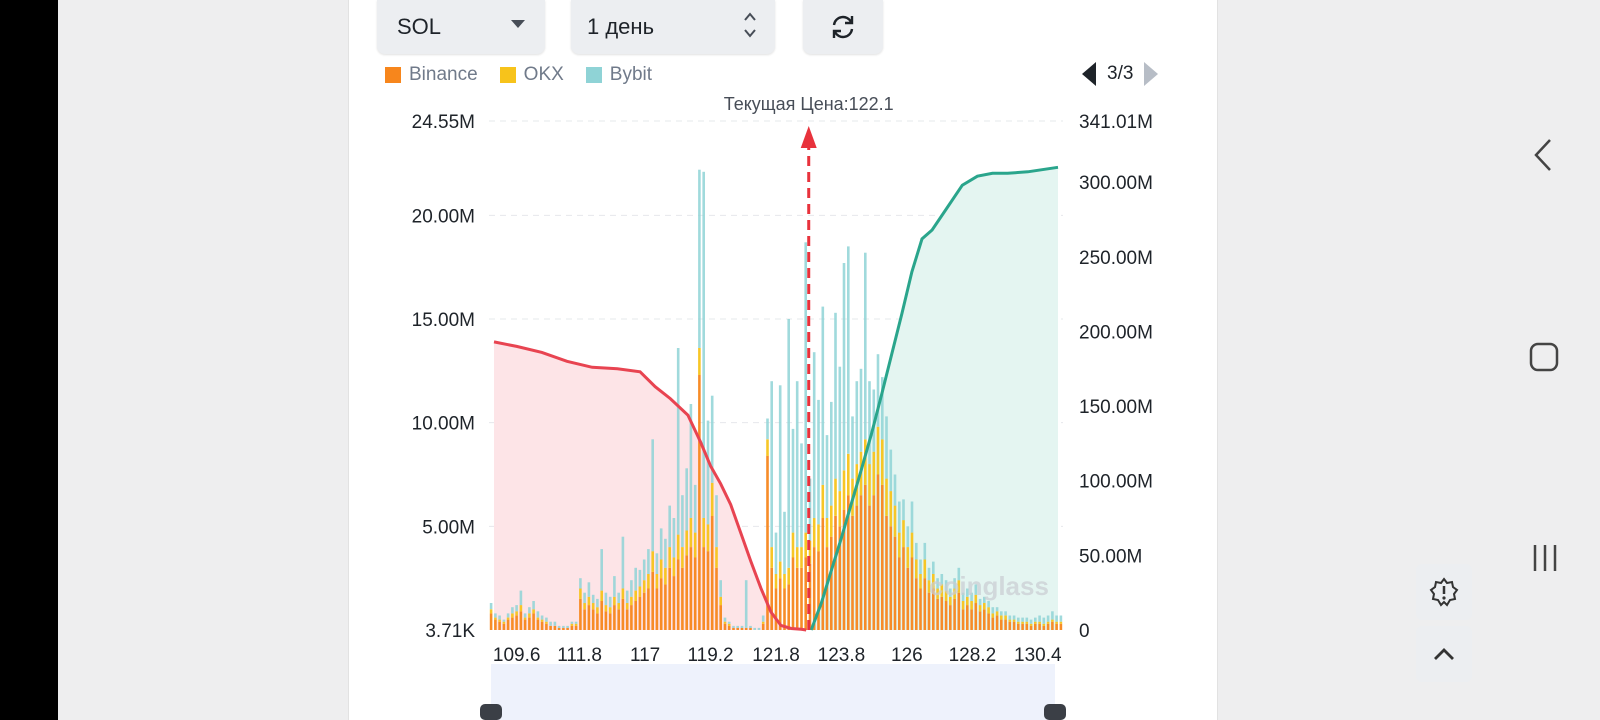 The width and height of the screenshot is (1600, 720). I want to click on y-right-tick-label: 100.00M, so click(1116, 482).